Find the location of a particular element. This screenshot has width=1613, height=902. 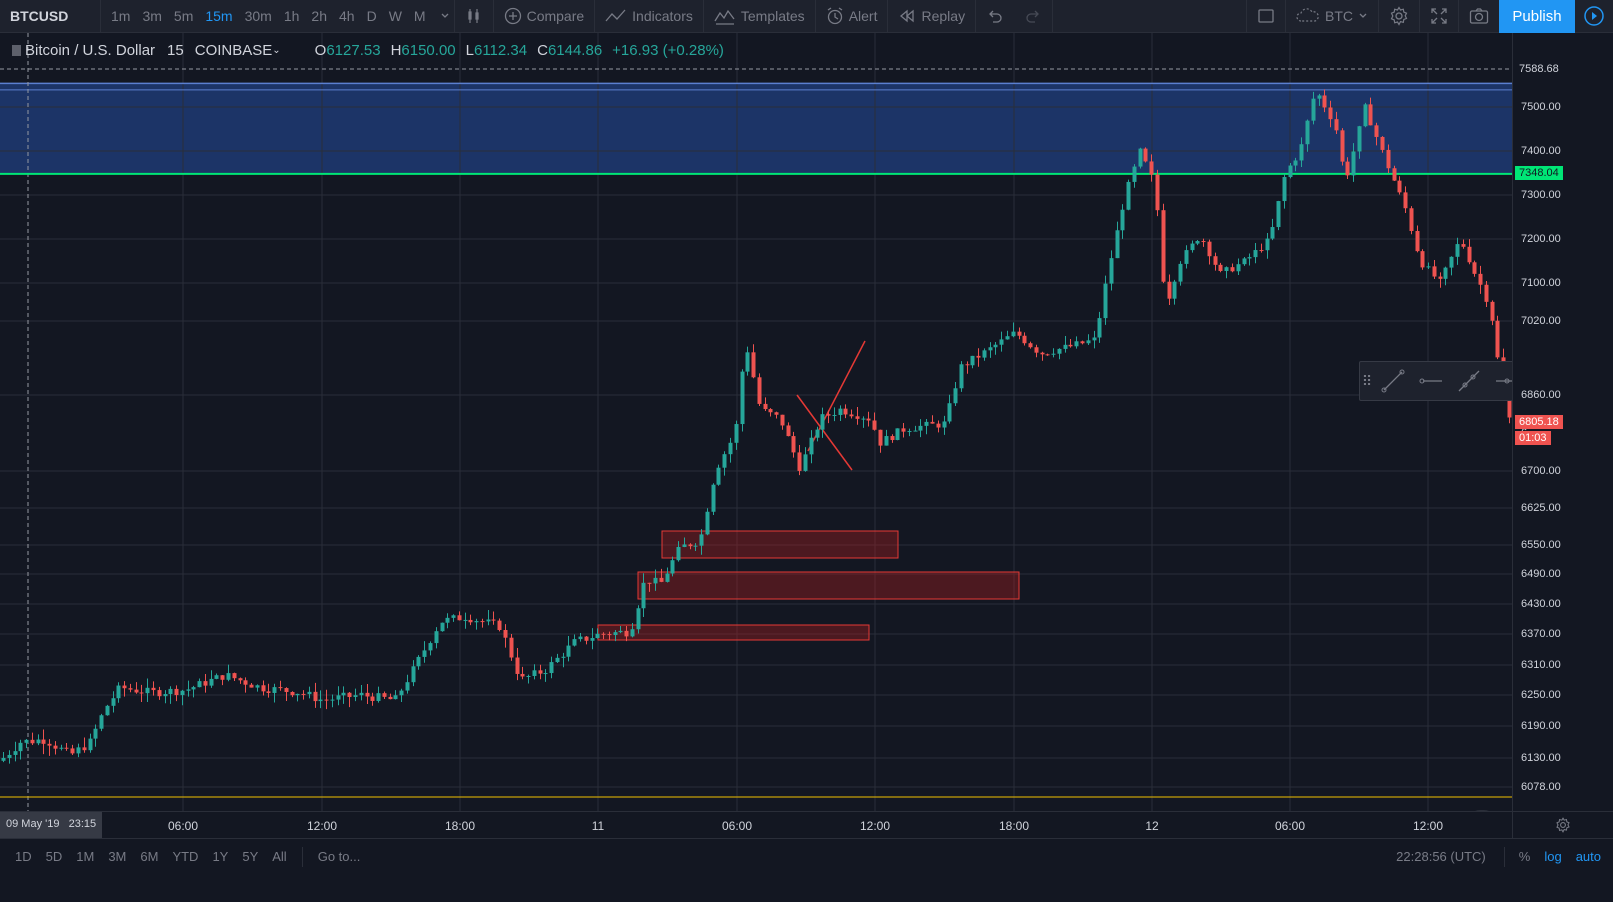

log-scale-toggle: log is located at coordinates (1553, 856).